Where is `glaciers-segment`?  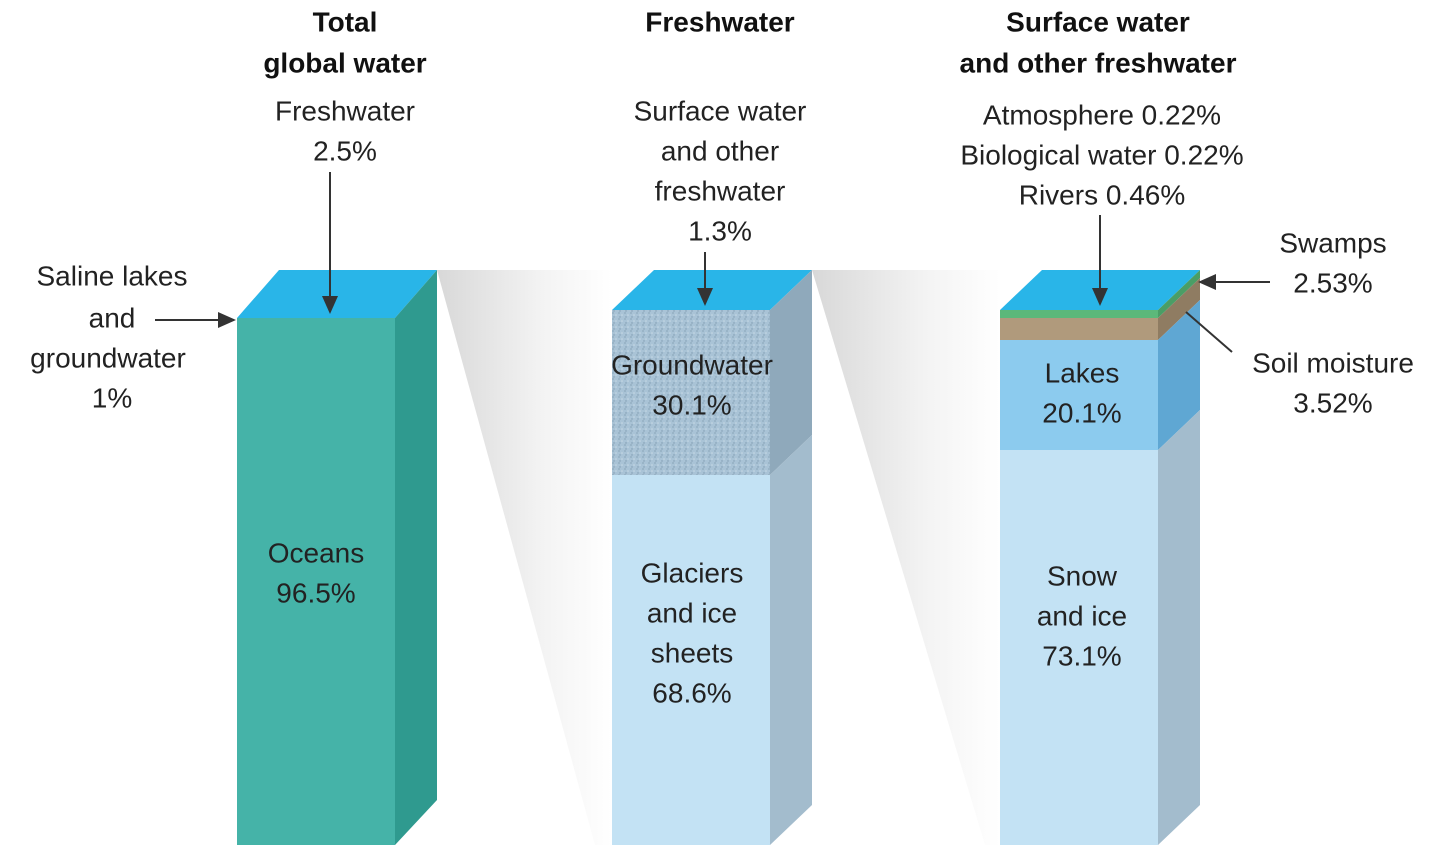
glaciers-segment is located at coordinates (691, 660).